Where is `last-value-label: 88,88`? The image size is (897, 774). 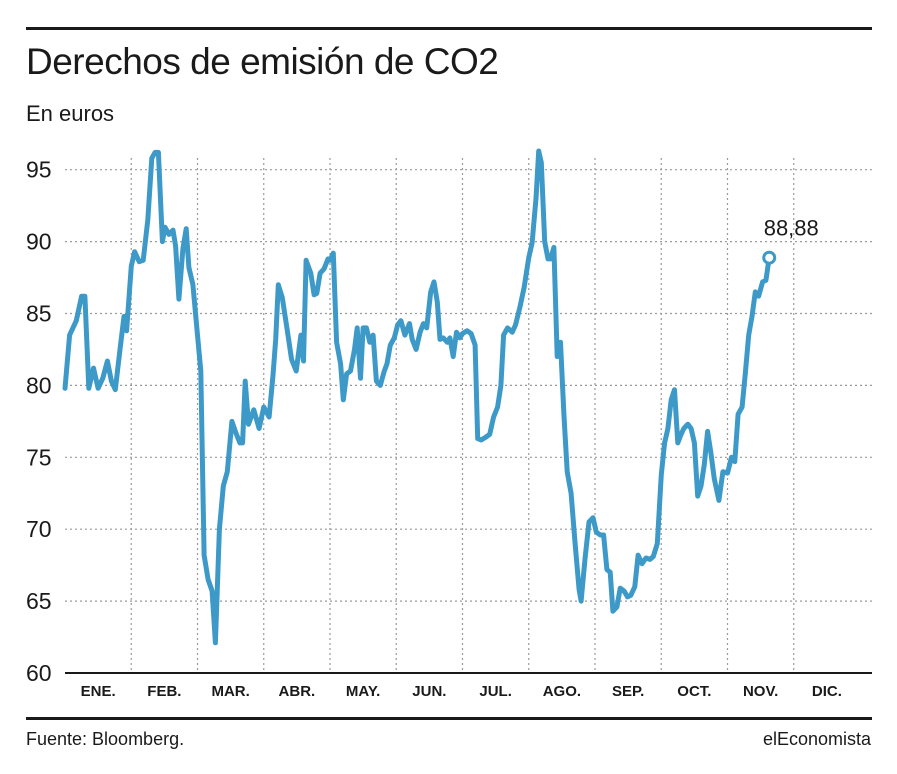
last-value-label: 88,88 is located at coordinates (791, 228).